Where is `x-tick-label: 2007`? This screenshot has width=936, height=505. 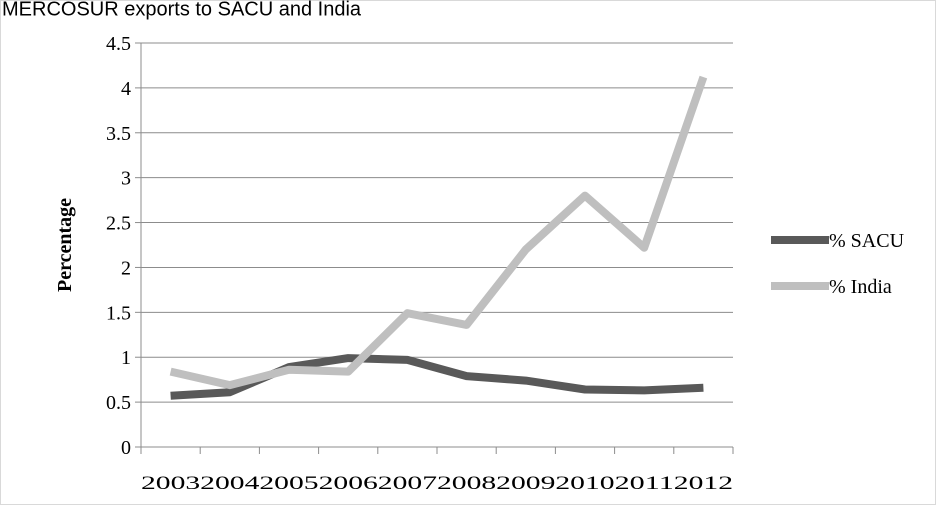
x-tick-label: 2007 is located at coordinates (407, 483).